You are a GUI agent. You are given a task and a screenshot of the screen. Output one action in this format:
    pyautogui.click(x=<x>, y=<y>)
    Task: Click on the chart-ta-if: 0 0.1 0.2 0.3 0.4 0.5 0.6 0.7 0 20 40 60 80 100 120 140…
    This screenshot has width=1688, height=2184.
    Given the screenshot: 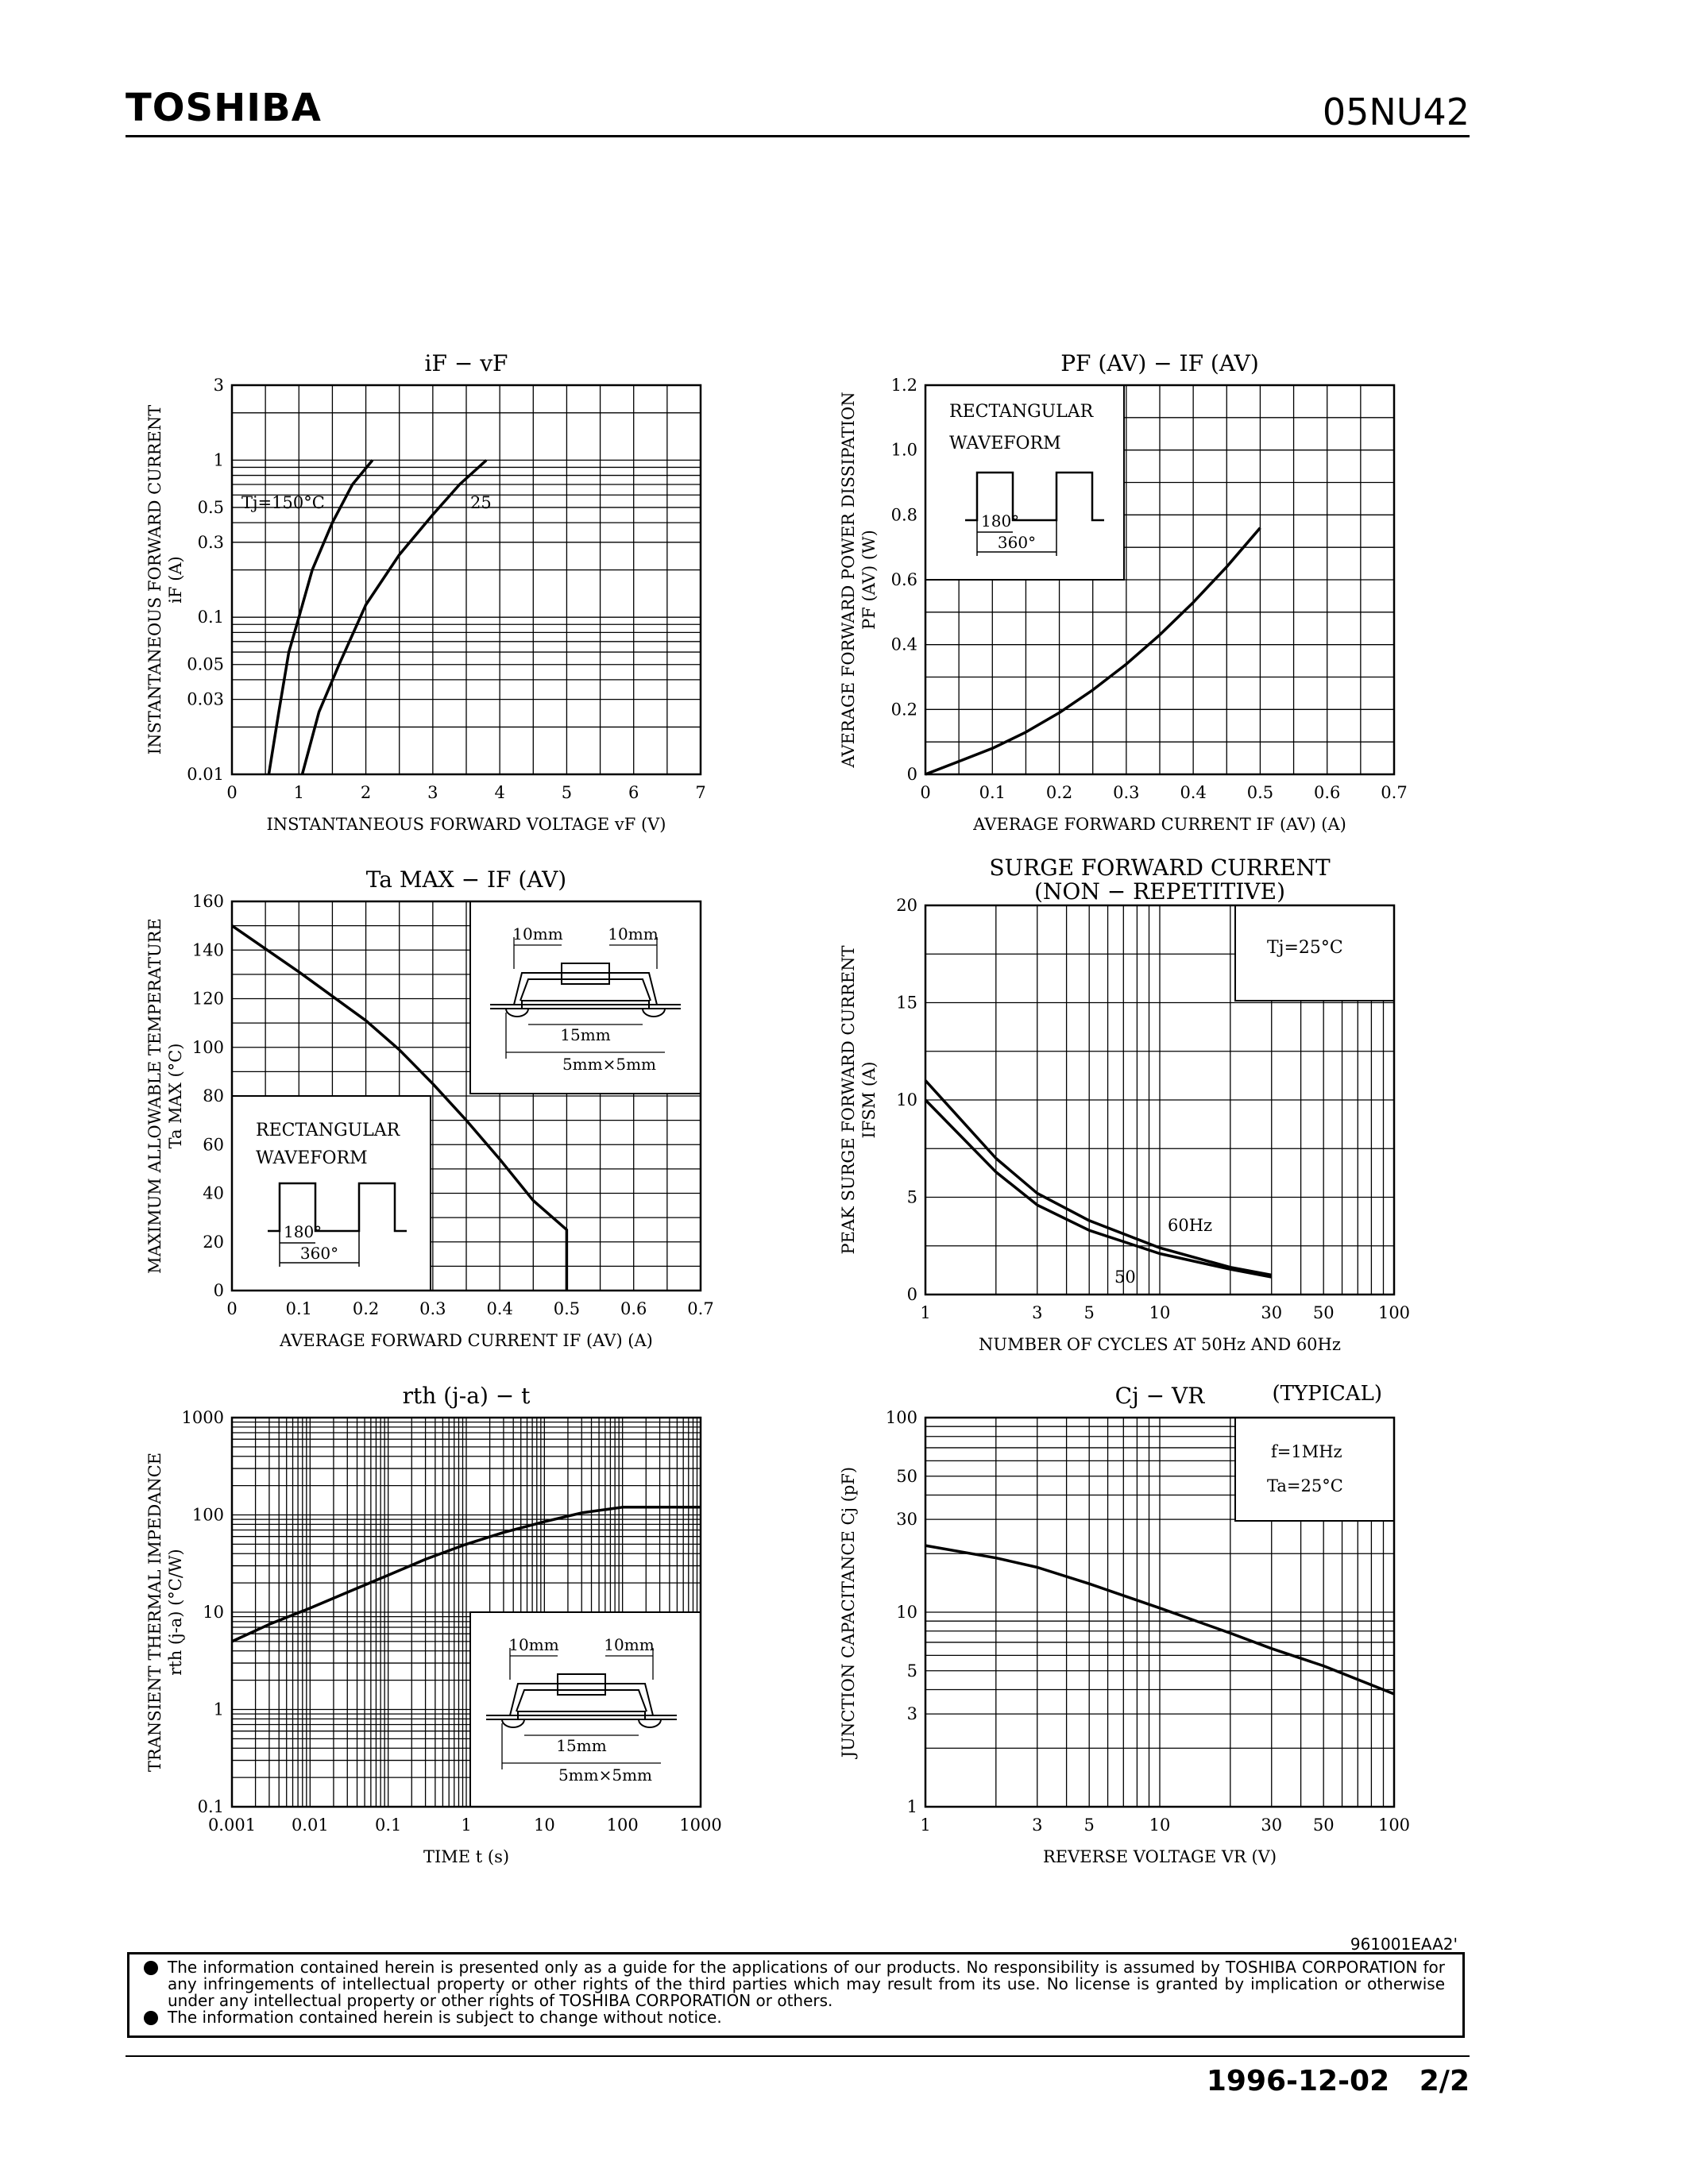 What is the action you would take?
    pyautogui.click(x=429, y=1108)
    